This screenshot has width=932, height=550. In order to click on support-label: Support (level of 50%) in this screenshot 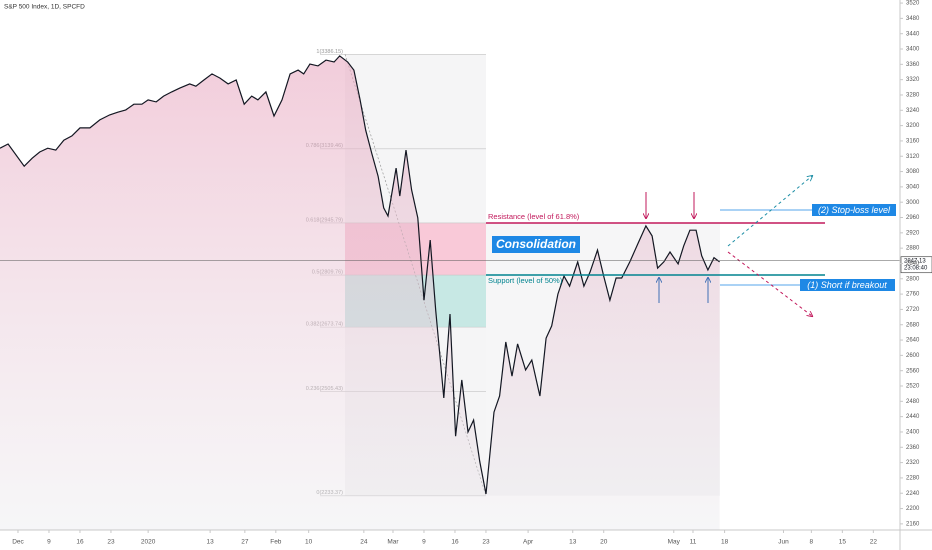, I will do `click(525, 280)`.